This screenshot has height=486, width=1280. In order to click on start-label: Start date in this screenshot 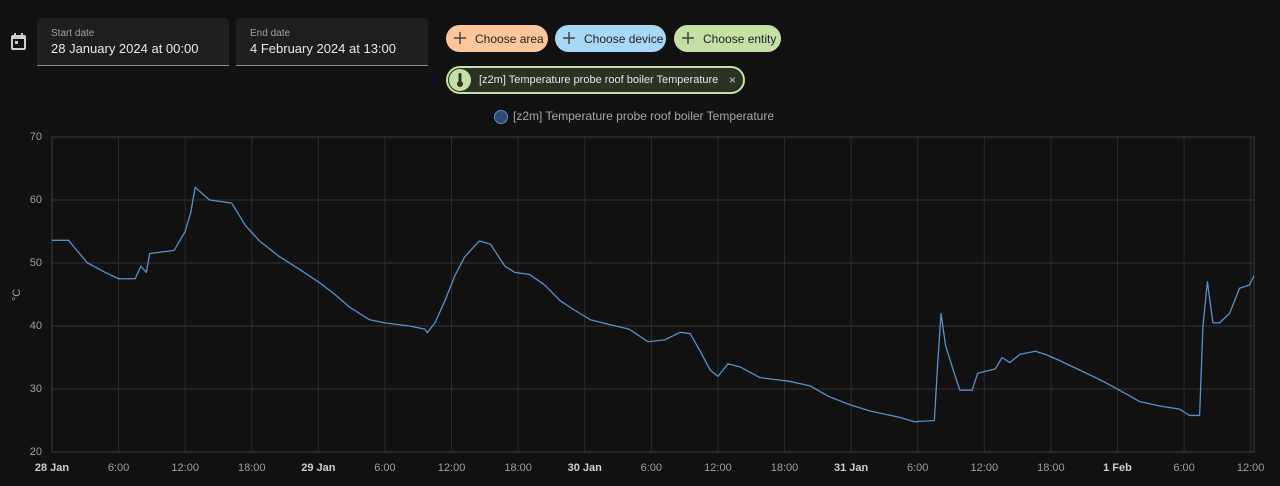, I will do `click(73, 33)`.